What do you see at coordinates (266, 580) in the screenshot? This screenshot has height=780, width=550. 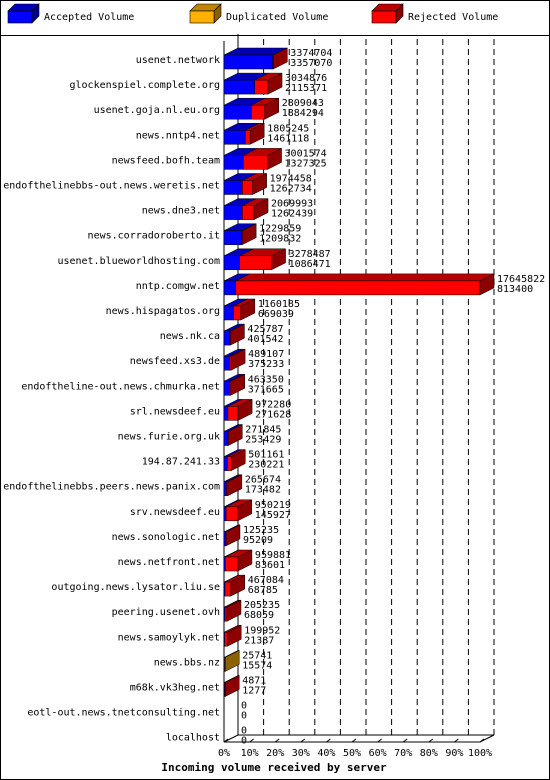 I see `value-total-label: 467084` at bounding box center [266, 580].